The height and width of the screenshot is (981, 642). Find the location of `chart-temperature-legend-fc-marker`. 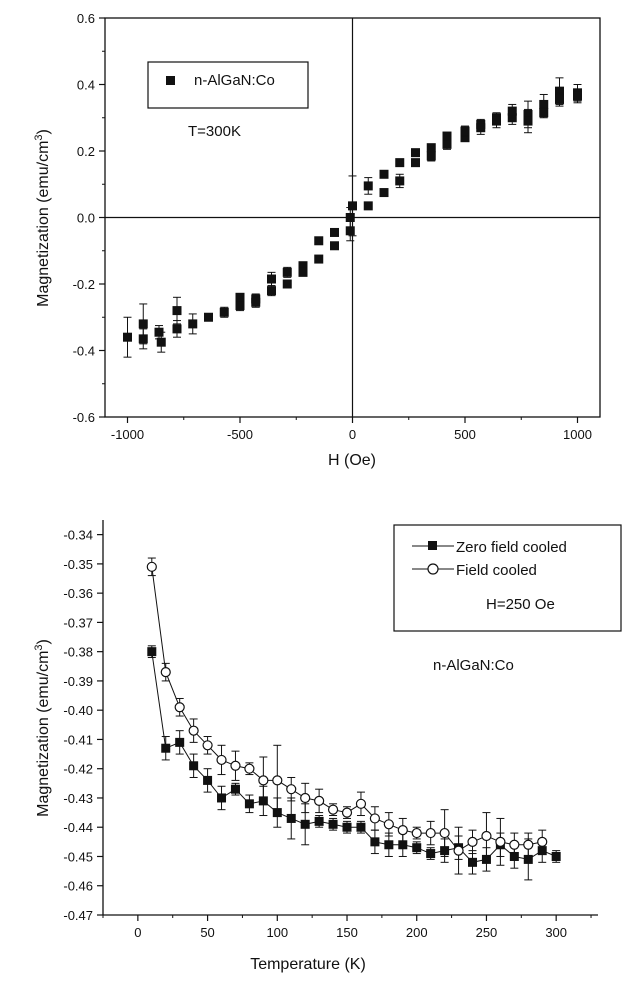

chart-temperature-legend-fc-marker is located at coordinates (433, 569).